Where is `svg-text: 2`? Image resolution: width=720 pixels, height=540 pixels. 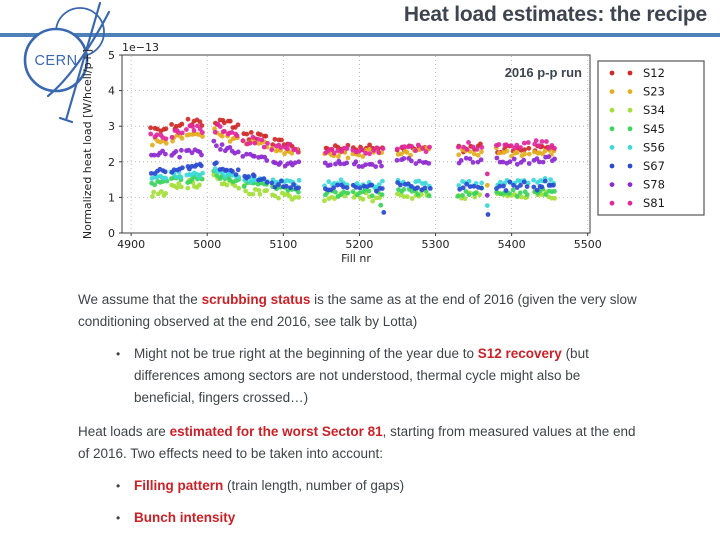 svg-text: 2 is located at coordinates (111, 162).